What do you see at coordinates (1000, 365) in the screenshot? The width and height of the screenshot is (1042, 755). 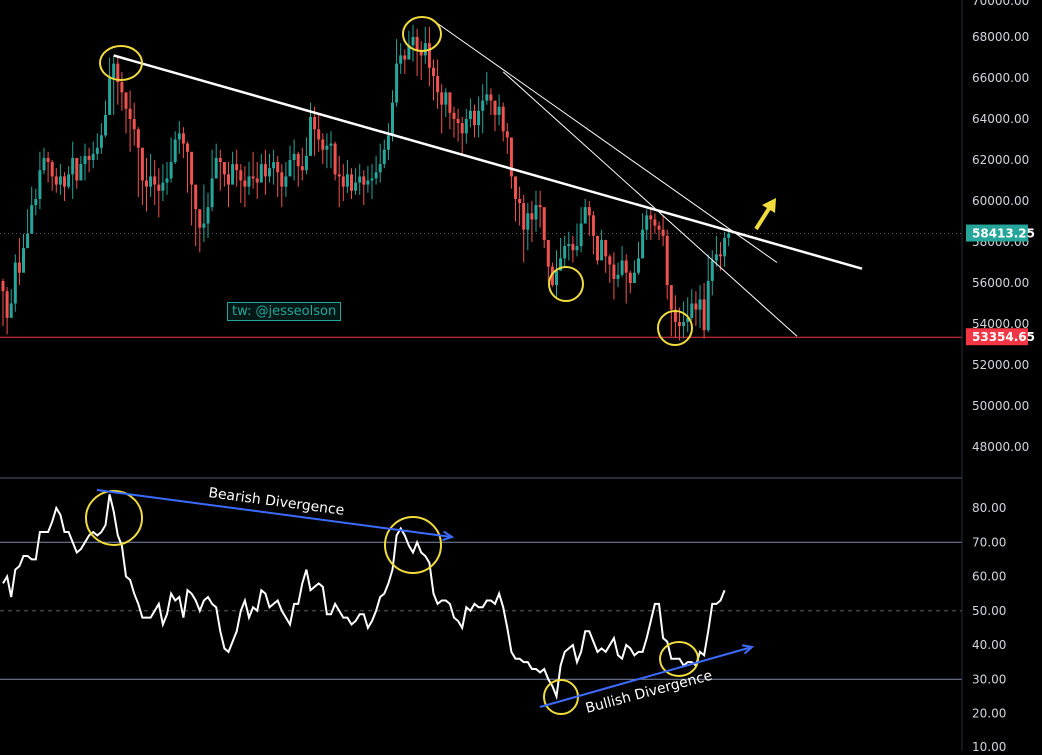 I see `price-axis-tick: 52000.00` at bounding box center [1000, 365].